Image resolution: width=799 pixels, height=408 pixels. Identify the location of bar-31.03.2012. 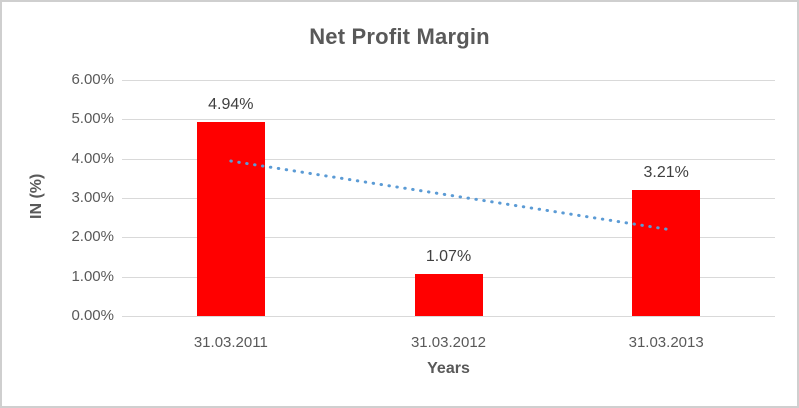
(448, 294).